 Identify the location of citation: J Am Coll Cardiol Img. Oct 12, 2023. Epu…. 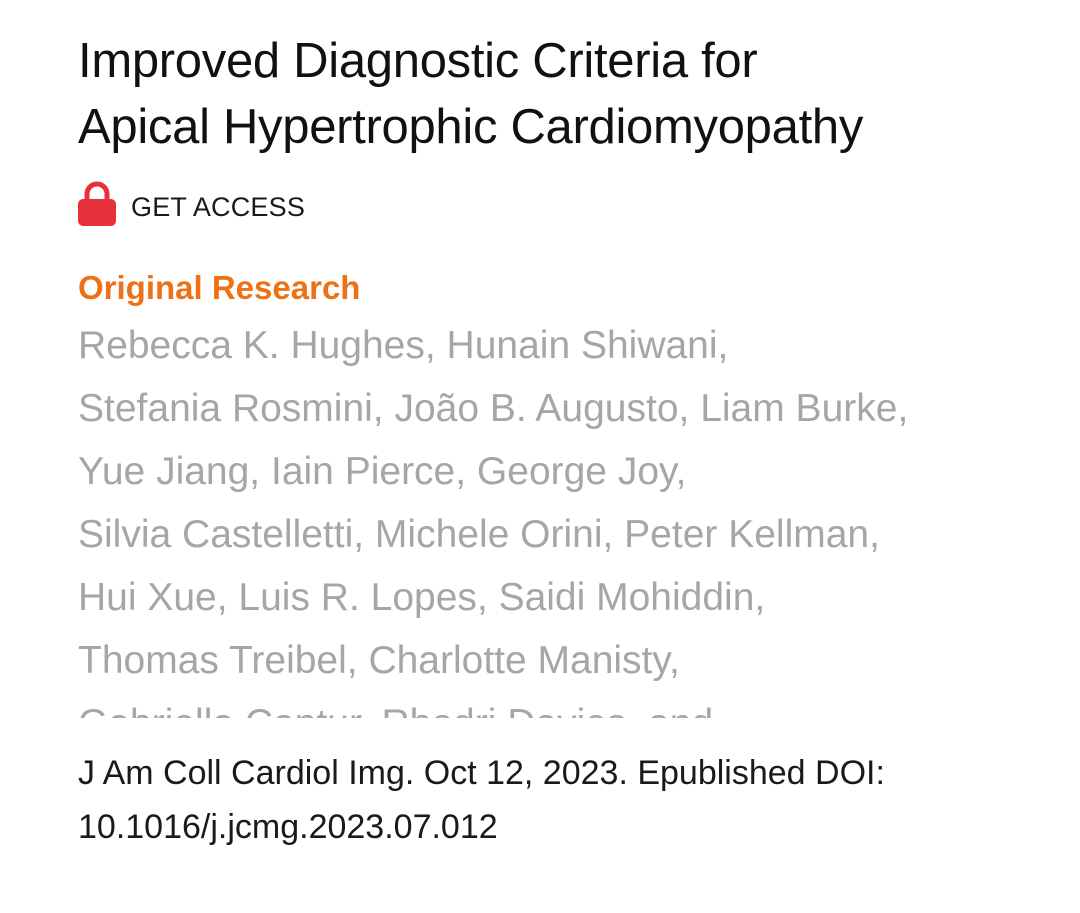
(558, 800).